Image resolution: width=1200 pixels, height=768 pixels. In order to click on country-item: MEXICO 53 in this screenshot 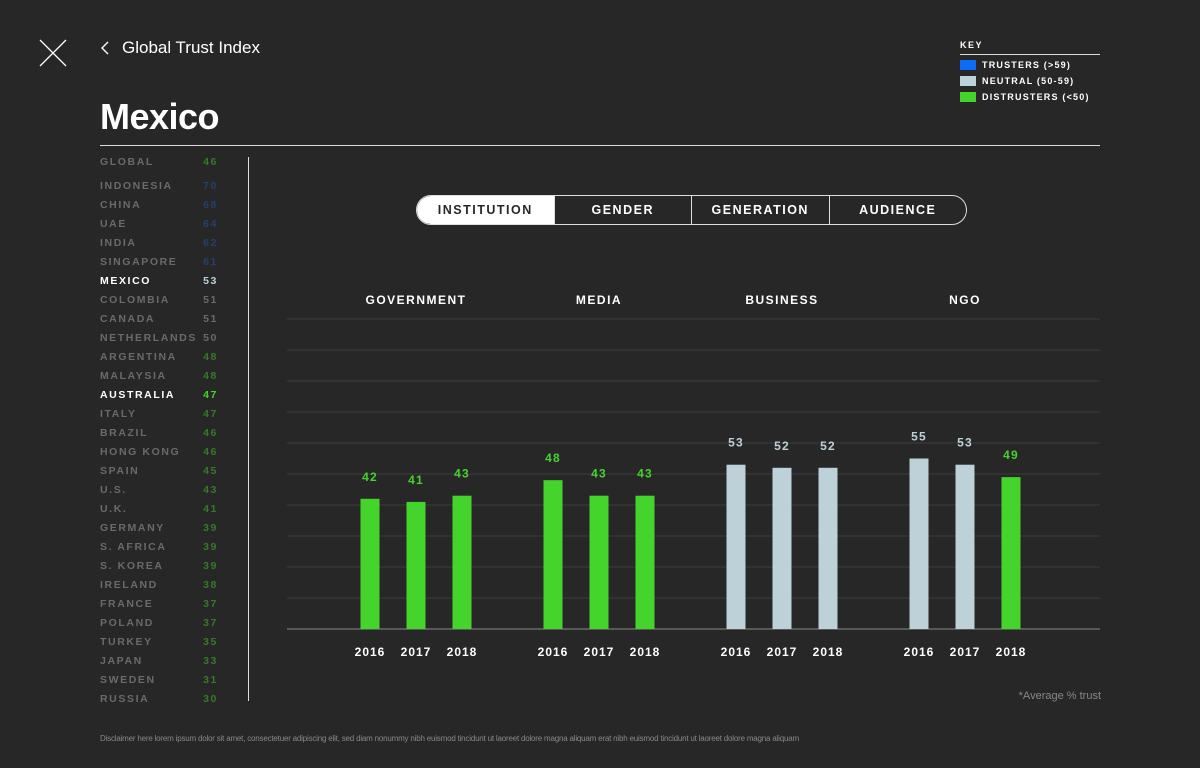, I will do `click(159, 283)`.